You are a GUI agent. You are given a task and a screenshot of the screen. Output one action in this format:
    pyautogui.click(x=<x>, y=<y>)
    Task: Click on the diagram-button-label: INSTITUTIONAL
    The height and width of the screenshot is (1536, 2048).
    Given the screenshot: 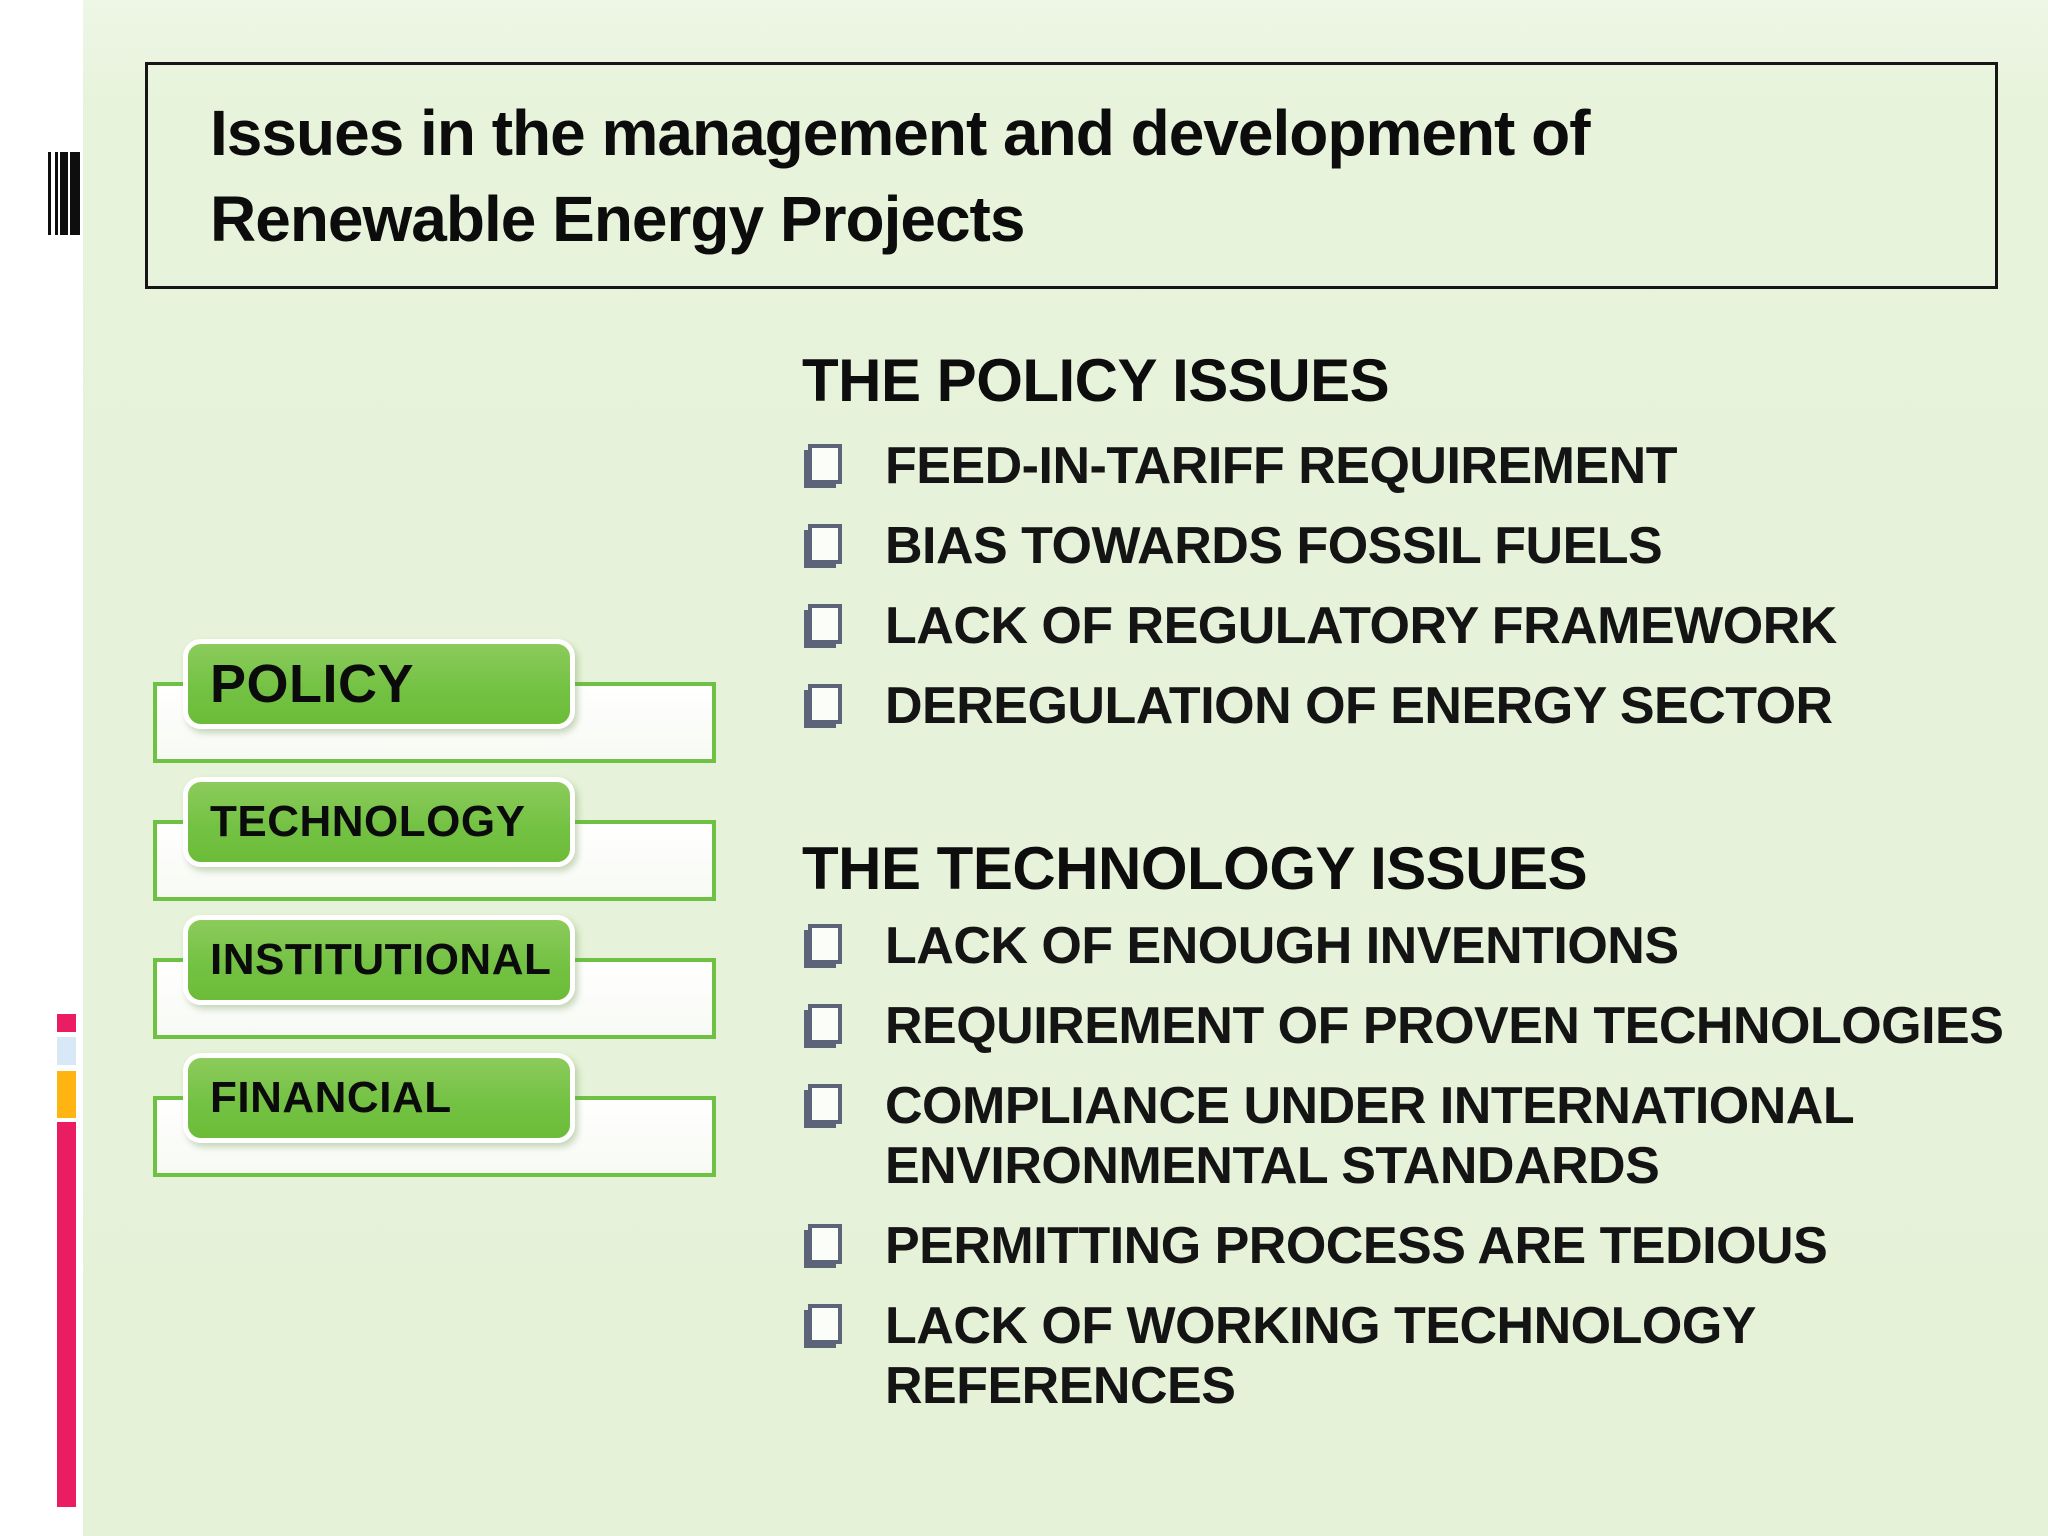 What is the action you would take?
    pyautogui.click(x=381, y=959)
    